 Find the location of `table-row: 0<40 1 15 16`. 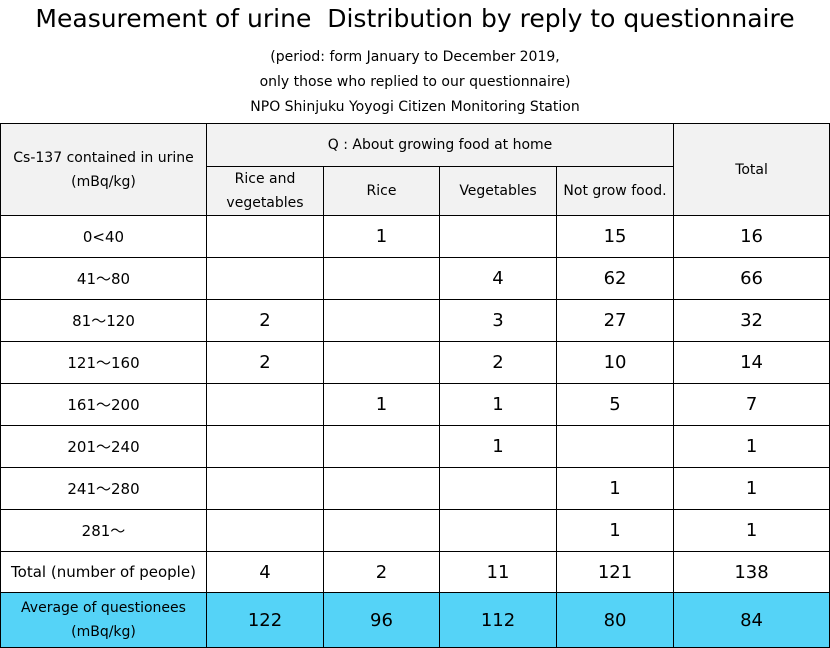

table-row: 0<40 1 15 16 is located at coordinates (415, 236).